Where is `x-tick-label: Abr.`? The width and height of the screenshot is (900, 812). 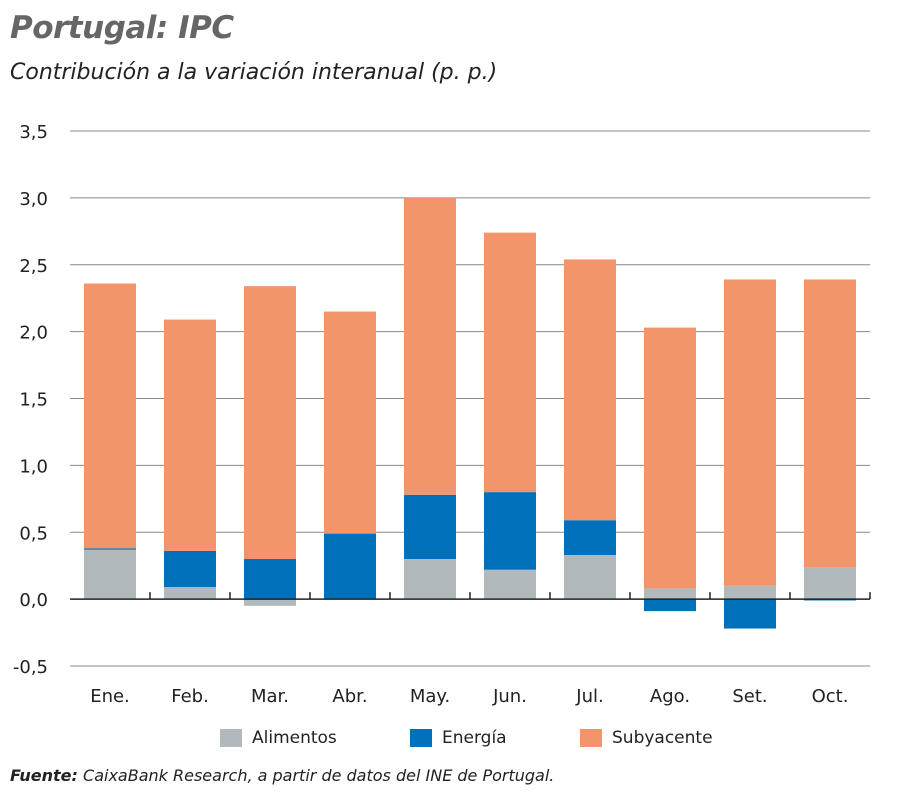
x-tick-label: Abr. is located at coordinates (349, 696).